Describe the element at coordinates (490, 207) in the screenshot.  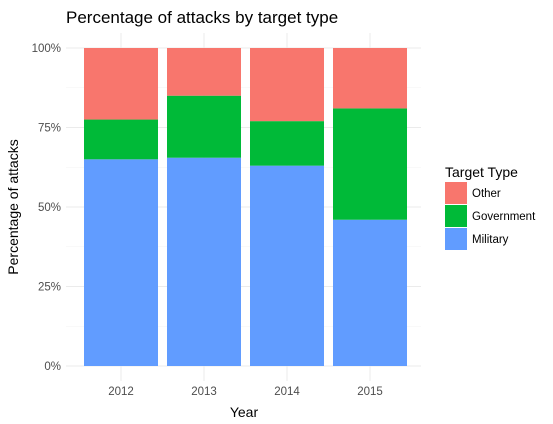
I see `legend: Target Type Other Government Military` at that location.